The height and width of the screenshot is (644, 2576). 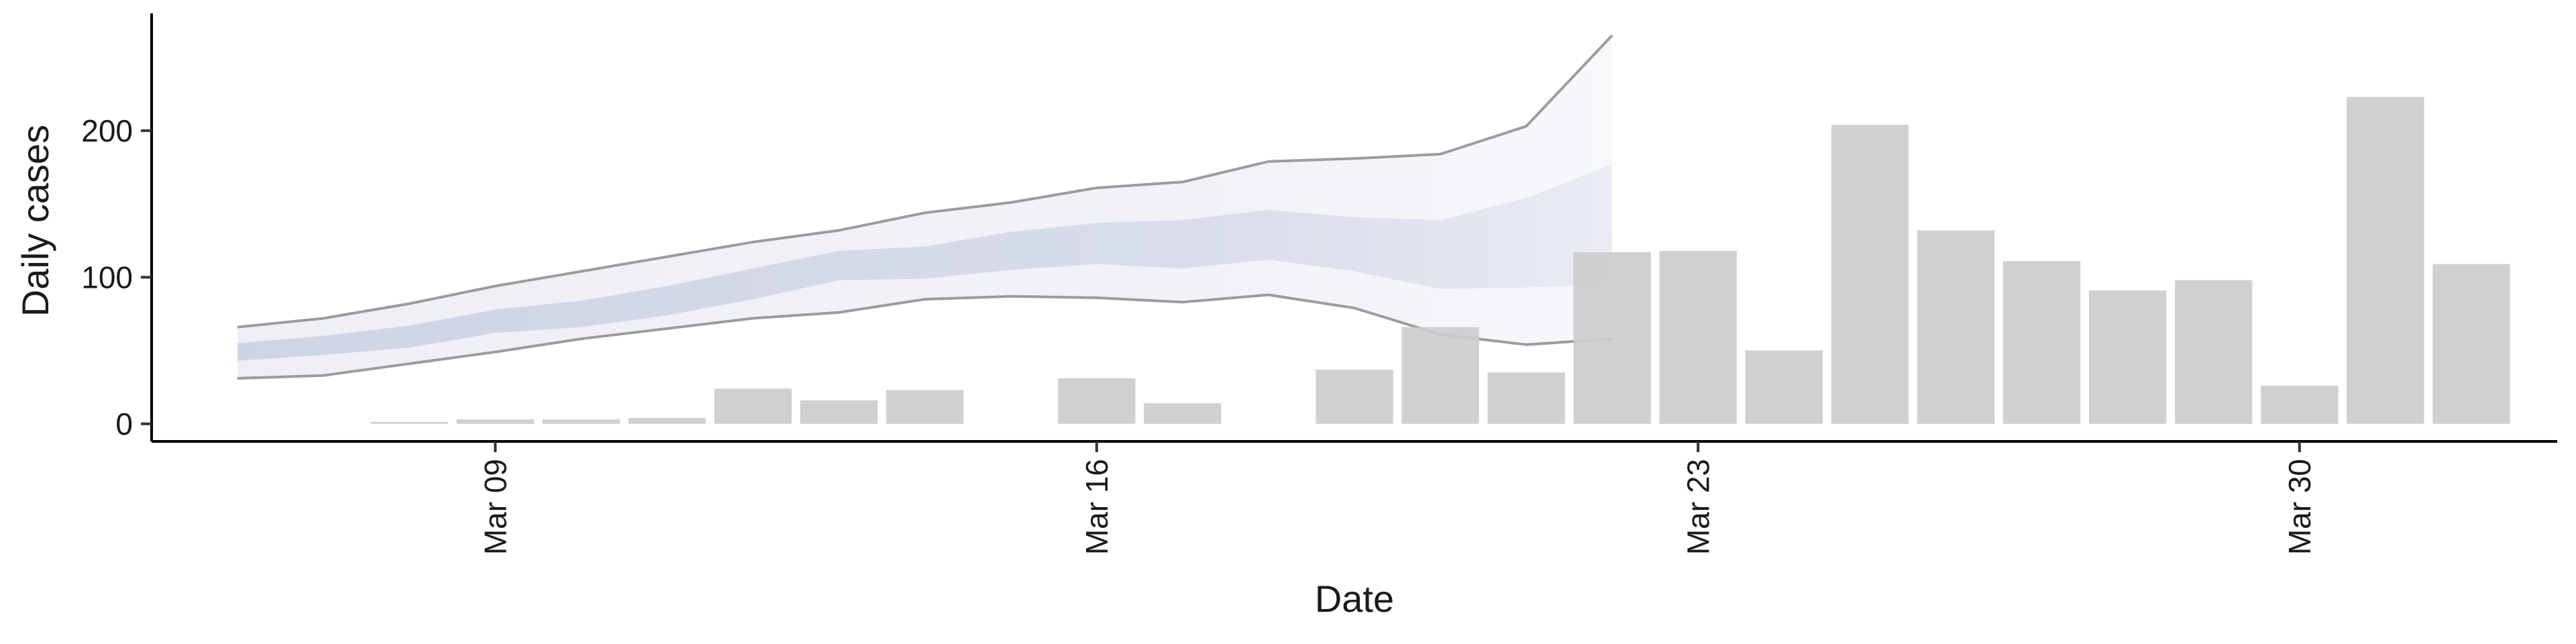 I want to click on x-tick-label: Mar 23, so click(x=1697, y=507).